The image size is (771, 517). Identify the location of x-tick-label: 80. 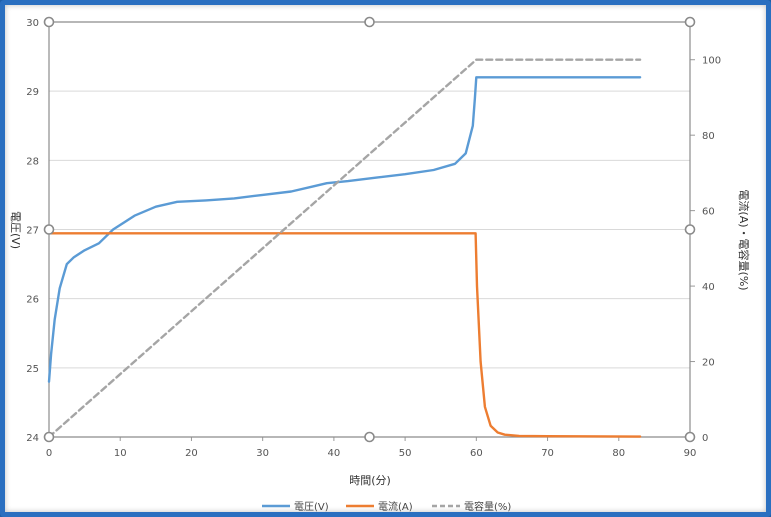
(618, 453).